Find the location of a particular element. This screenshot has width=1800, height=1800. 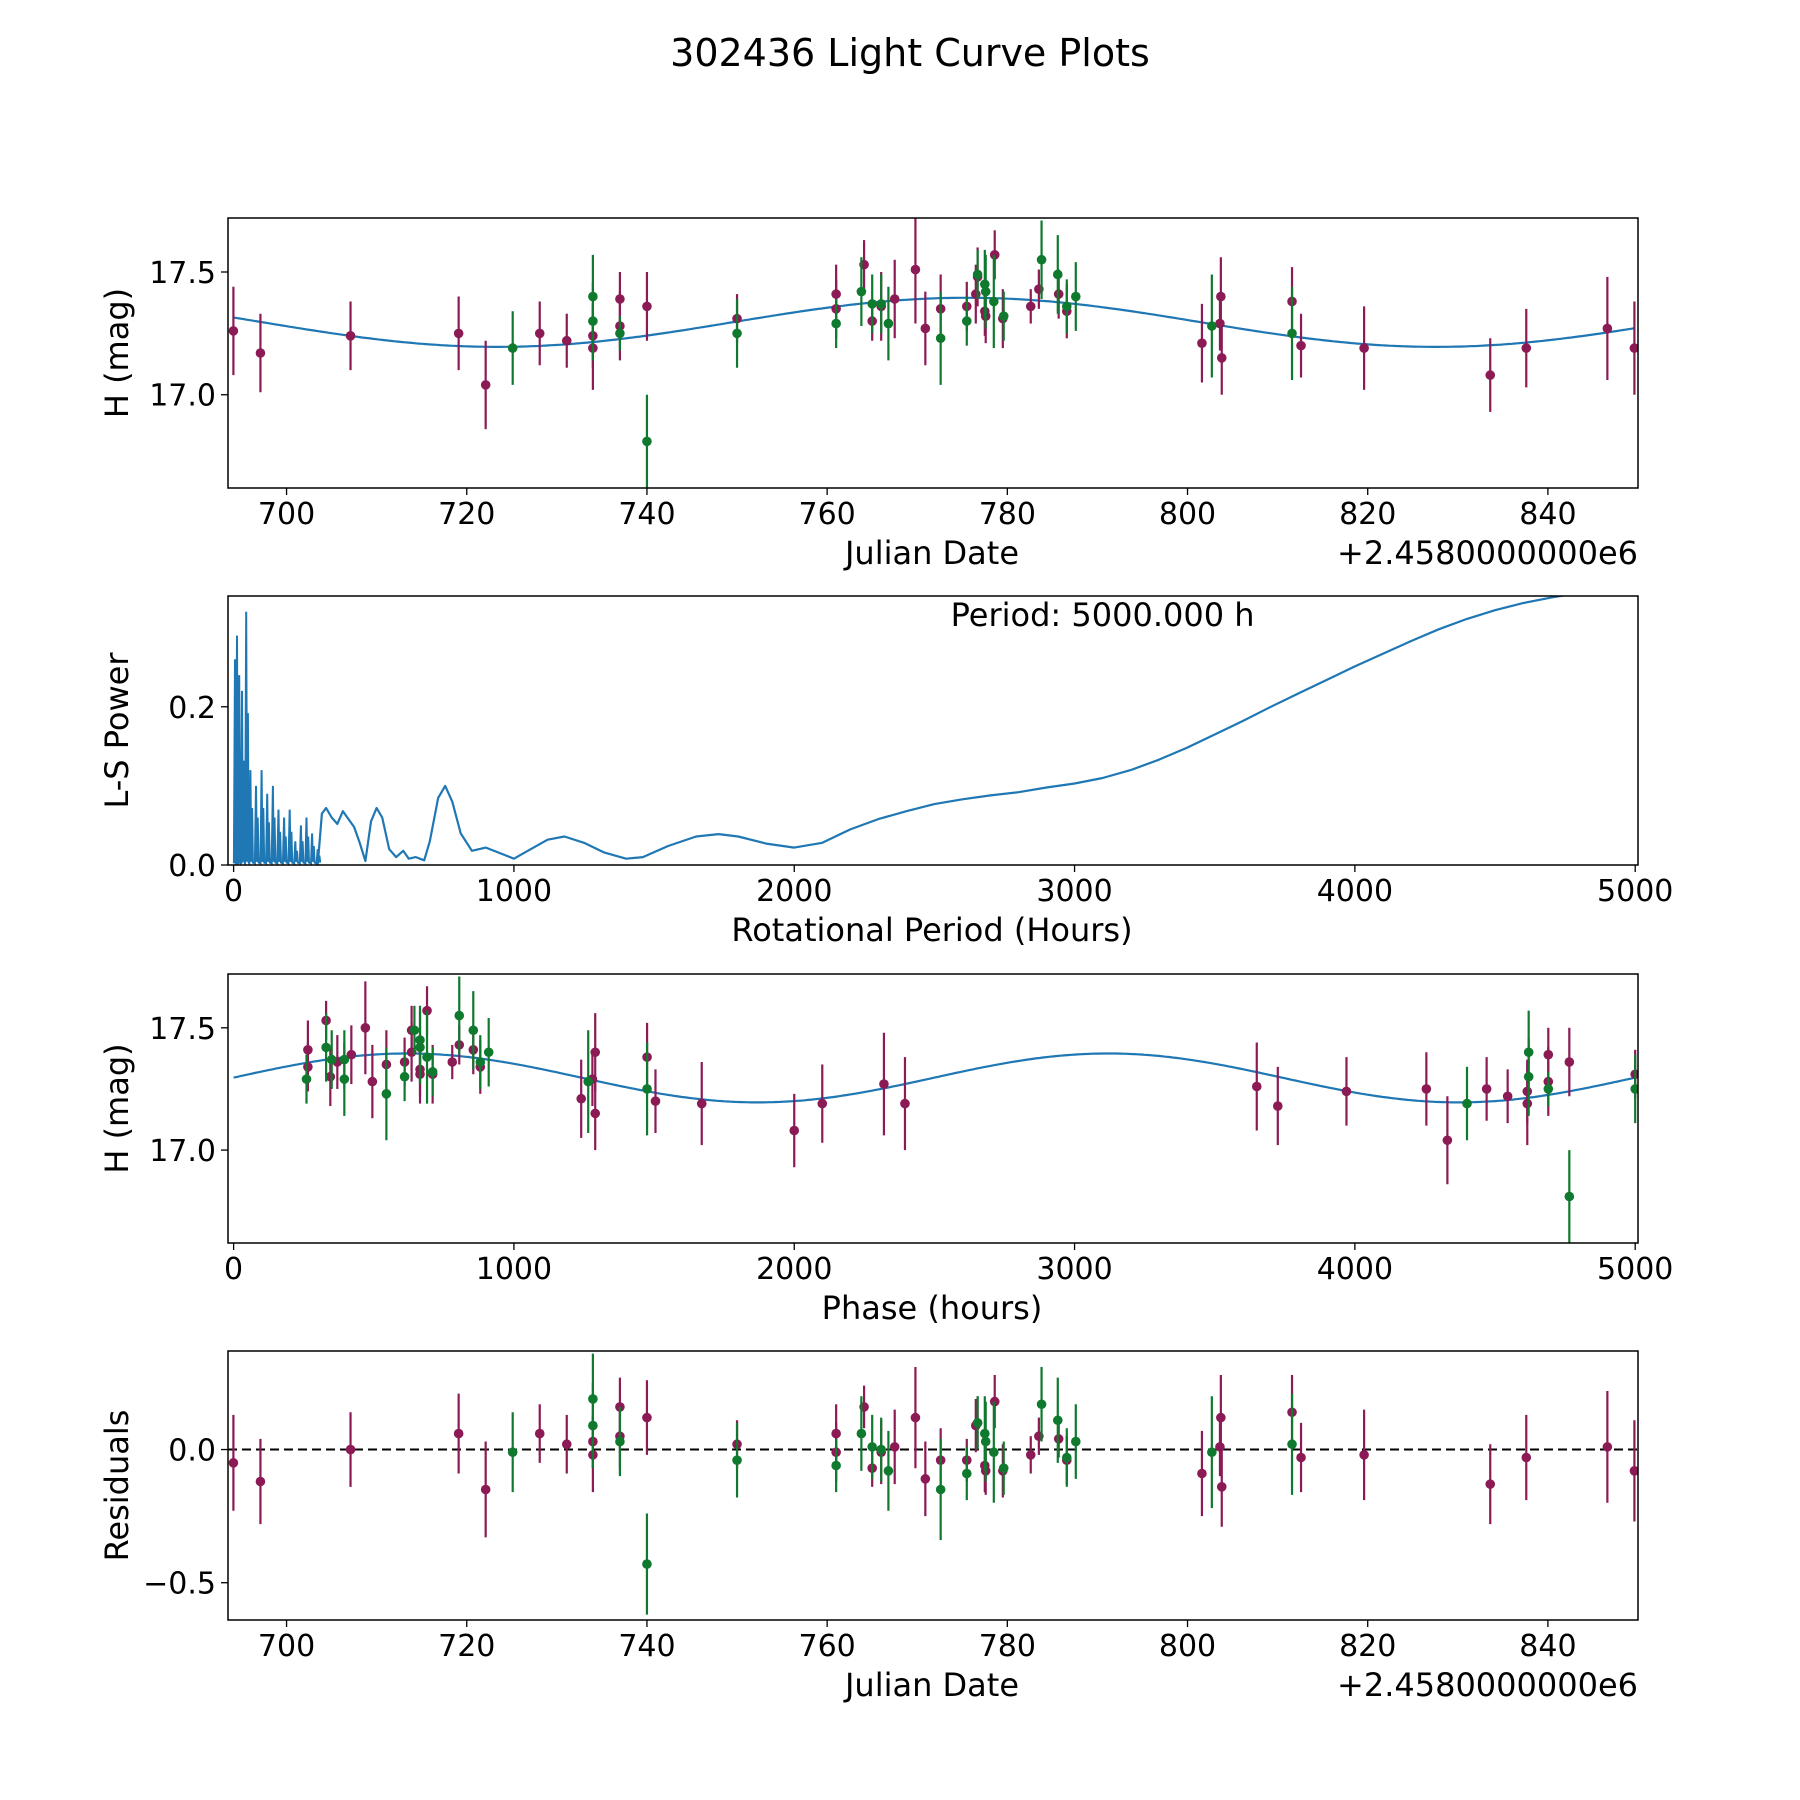

x-tick-label: 760 is located at coordinates (827, 514).